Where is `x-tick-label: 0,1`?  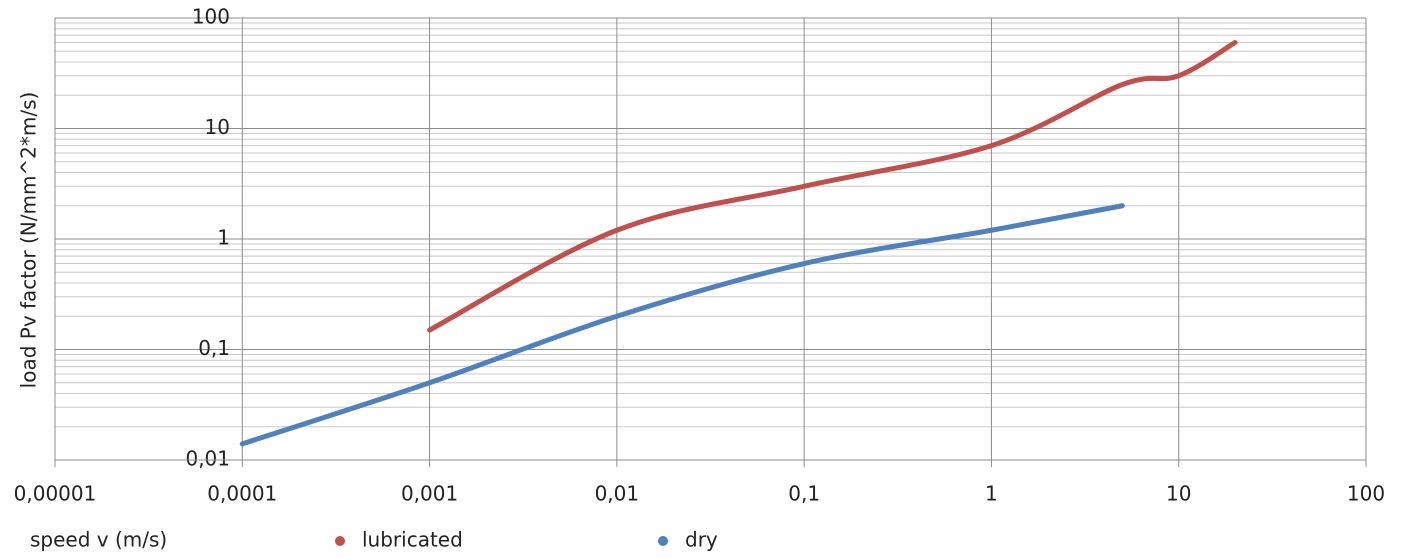
x-tick-label: 0,1 is located at coordinates (804, 494).